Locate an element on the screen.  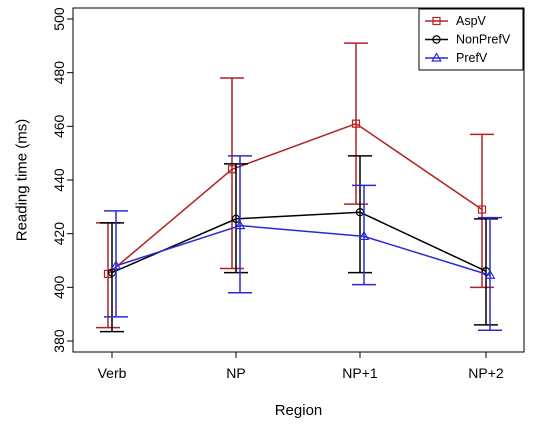
y-tick-label: 500 is located at coordinates (59, 19).